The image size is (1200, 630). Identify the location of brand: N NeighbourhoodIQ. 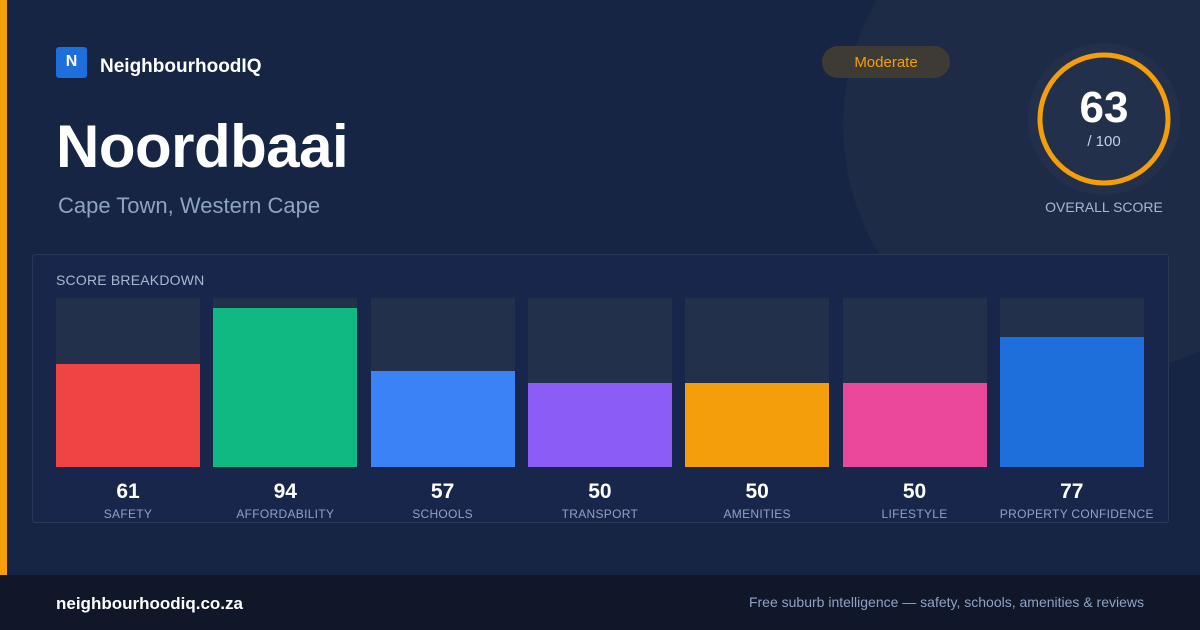
(158, 62).